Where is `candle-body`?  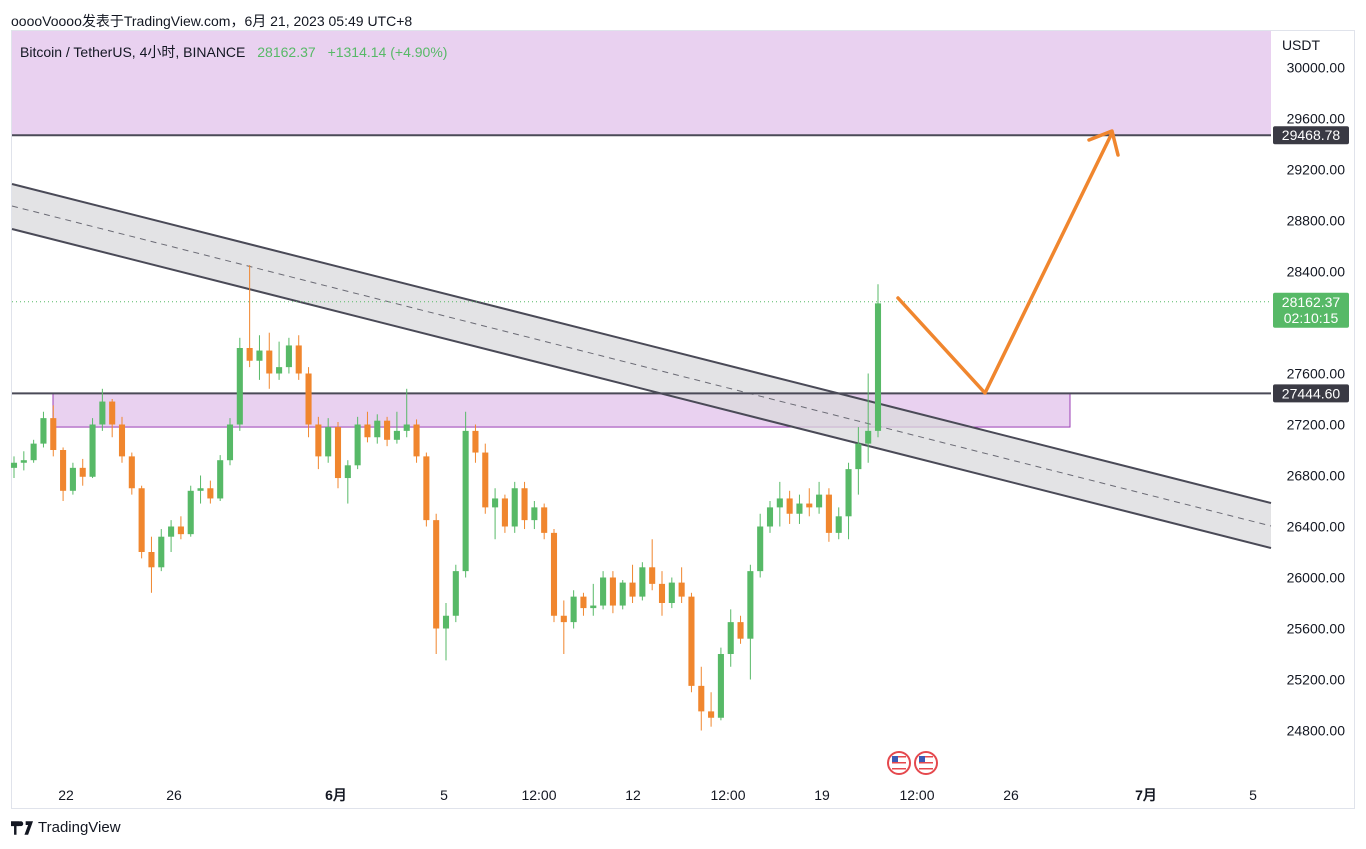
candle-body is located at coordinates (122, 440).